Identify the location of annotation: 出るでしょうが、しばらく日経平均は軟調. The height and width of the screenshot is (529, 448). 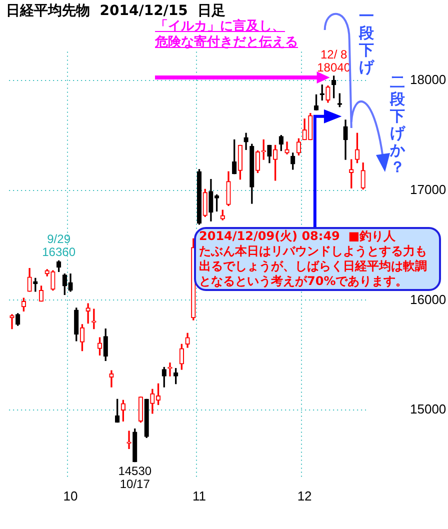
(313, 266).